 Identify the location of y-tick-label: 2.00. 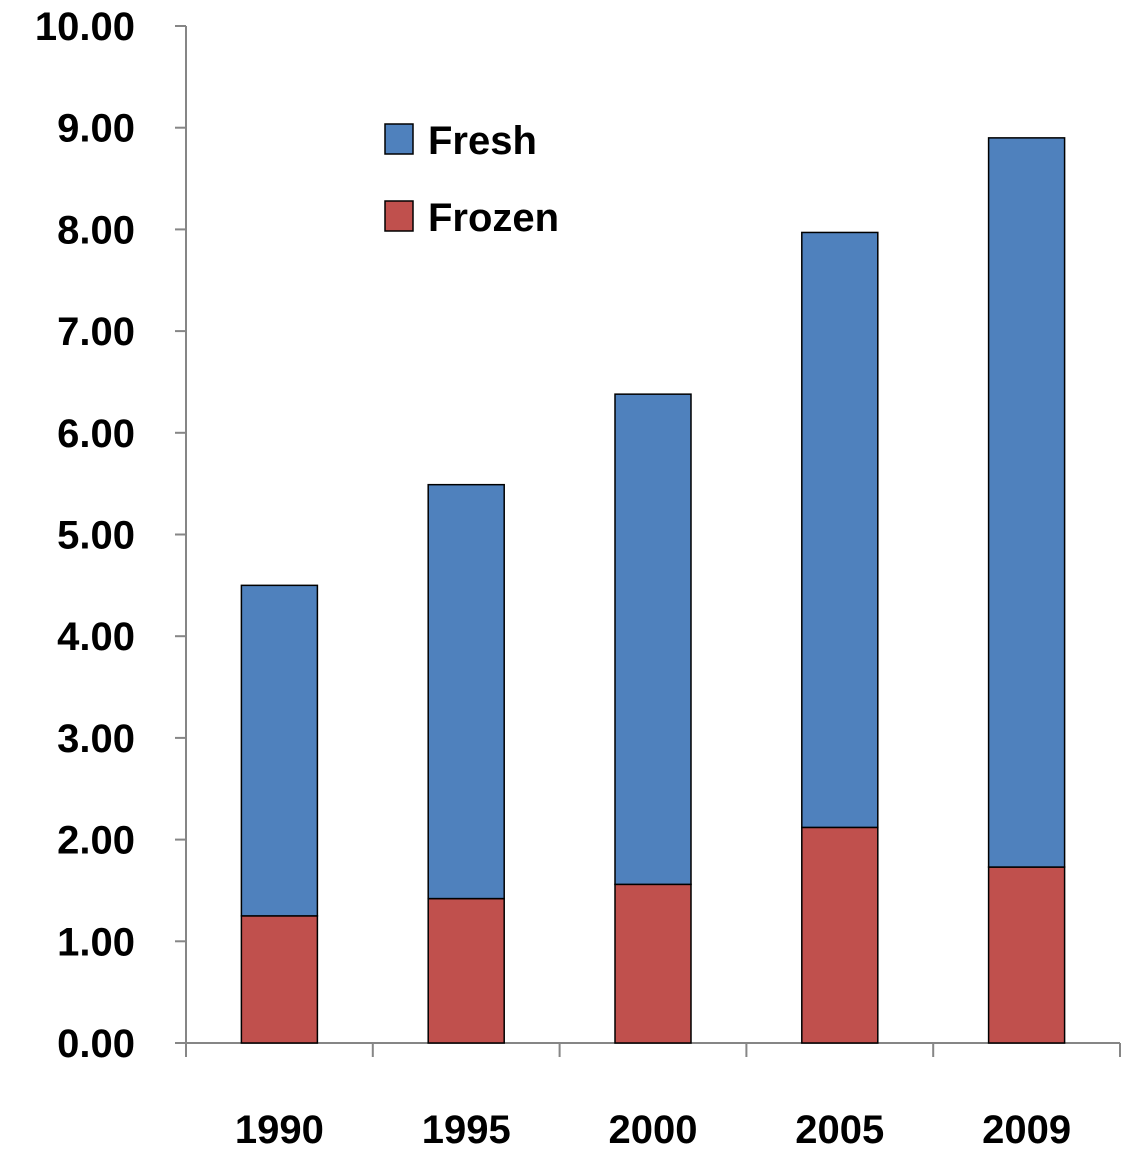
(96, 841).